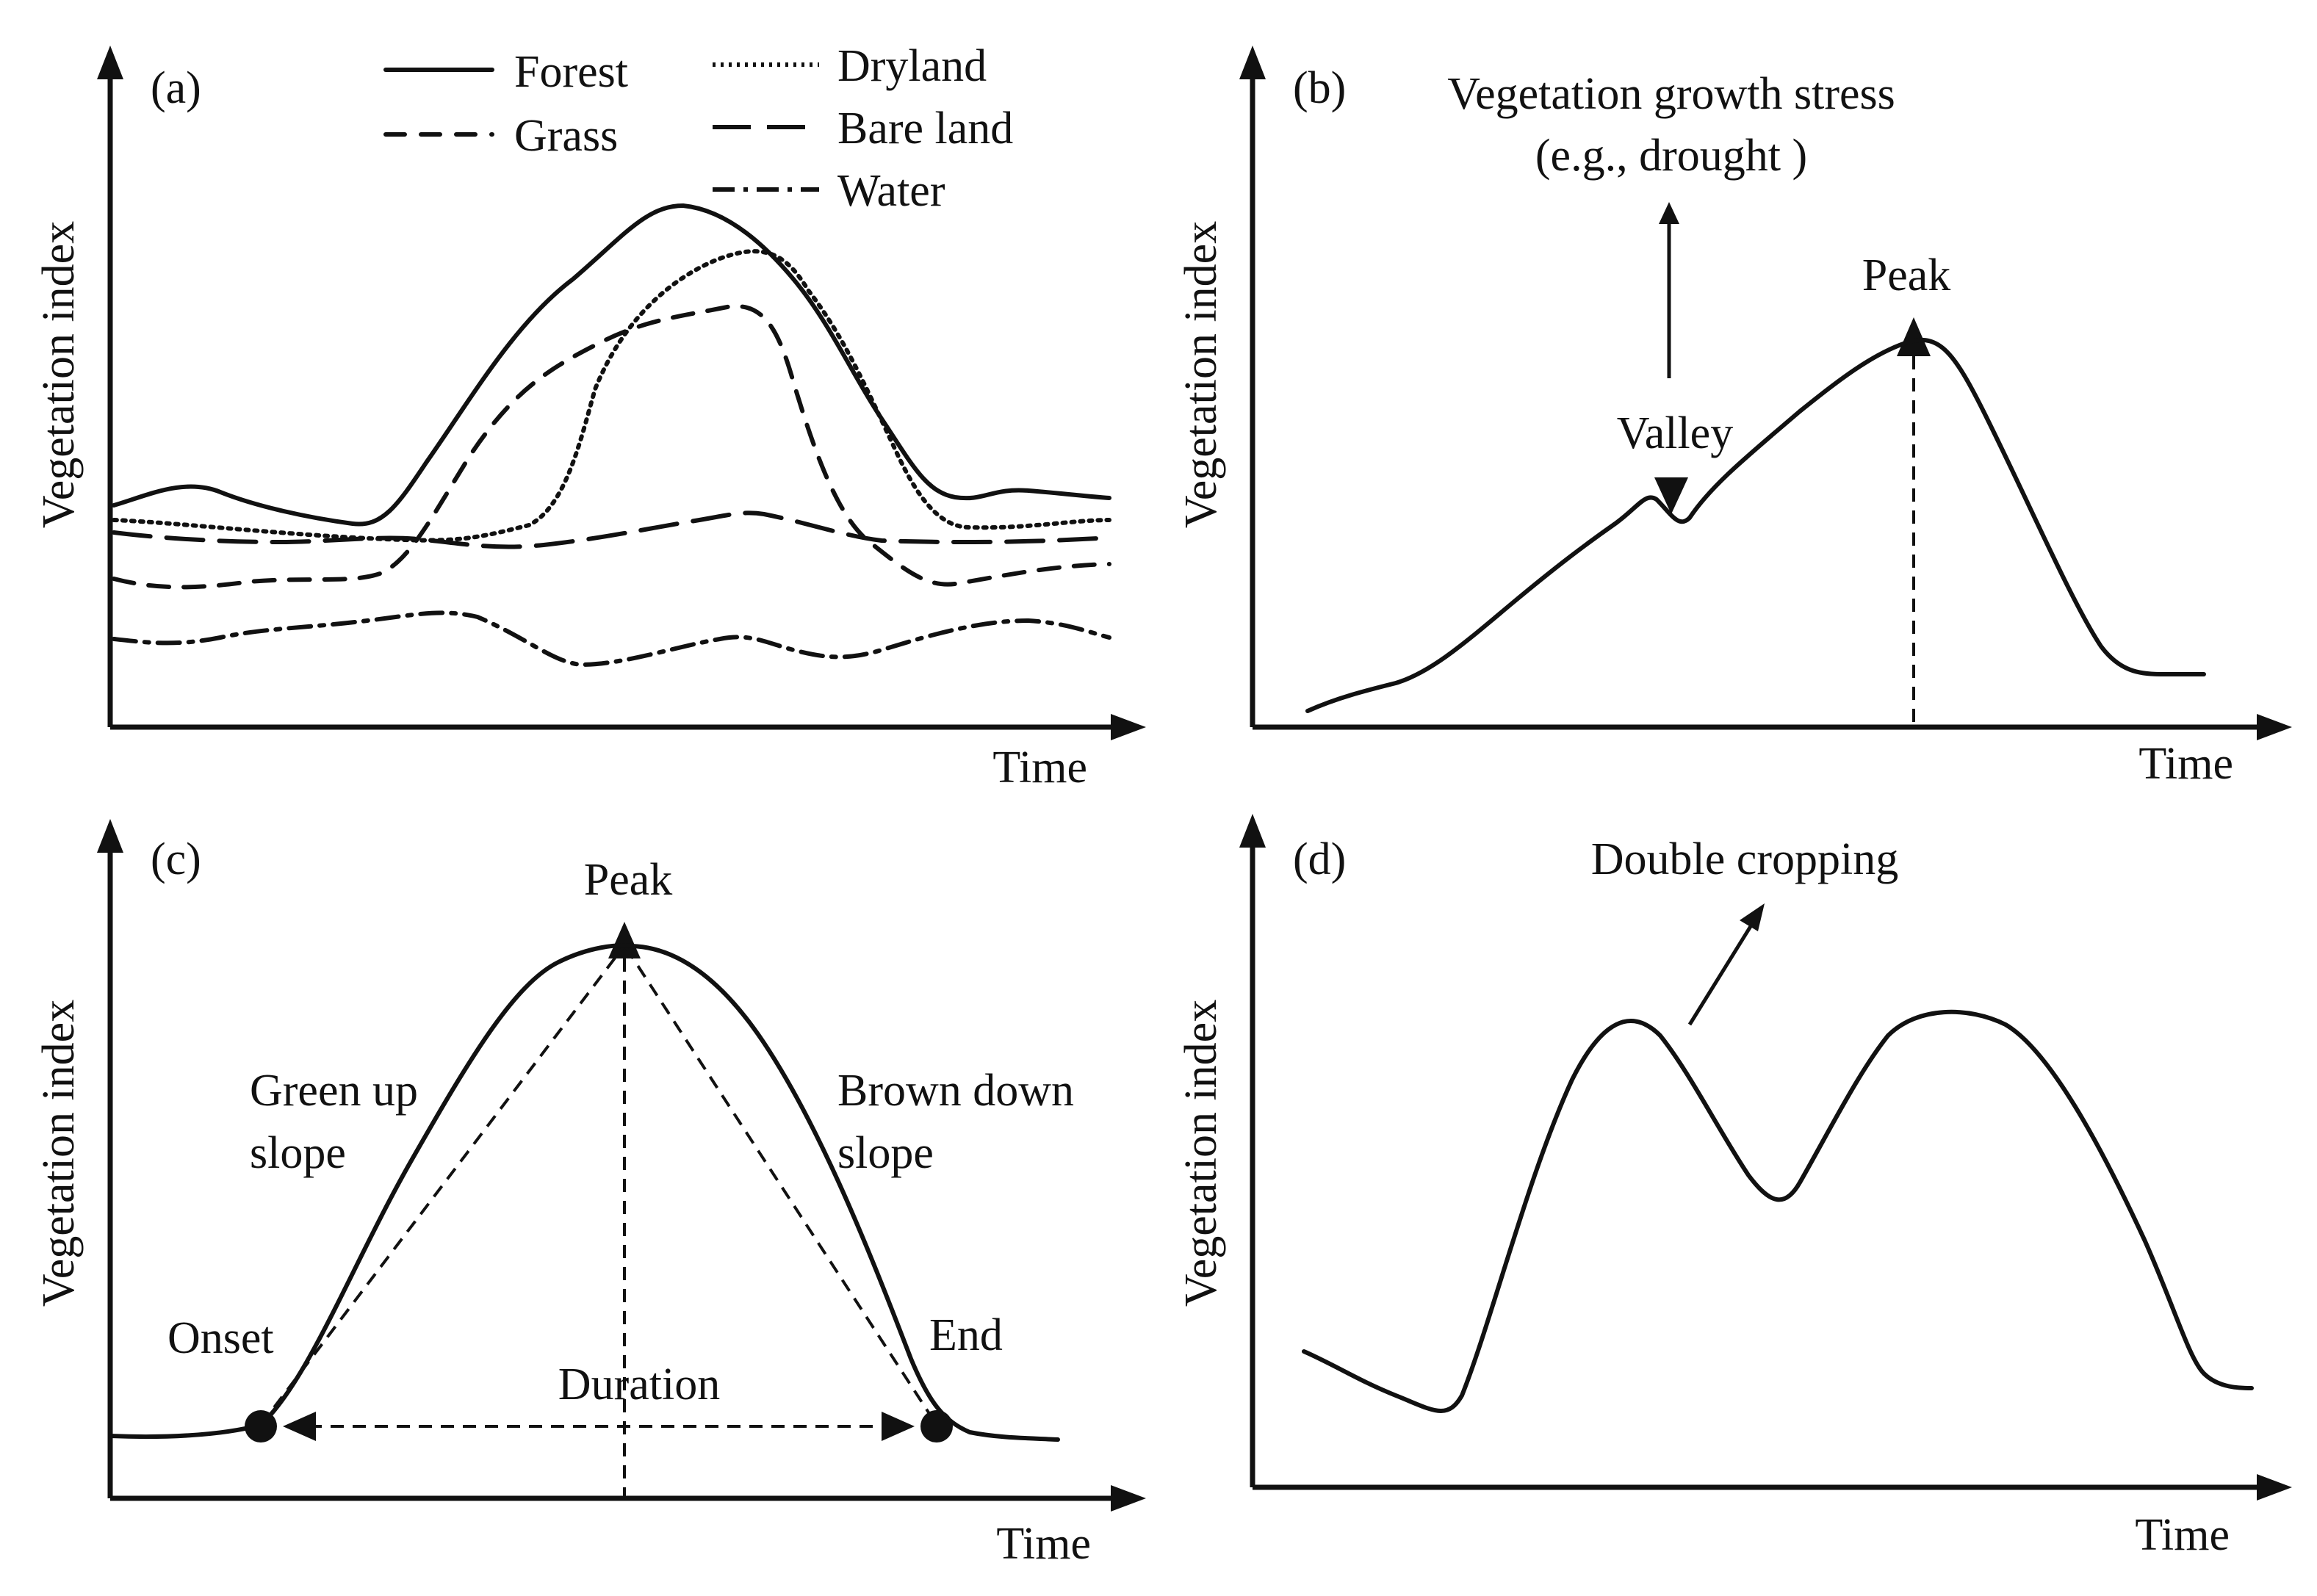  What do you see at coordinates (176, 859) in the screenshot?
I see `panel-c-label: (c)` at bounding box center [176, 859].